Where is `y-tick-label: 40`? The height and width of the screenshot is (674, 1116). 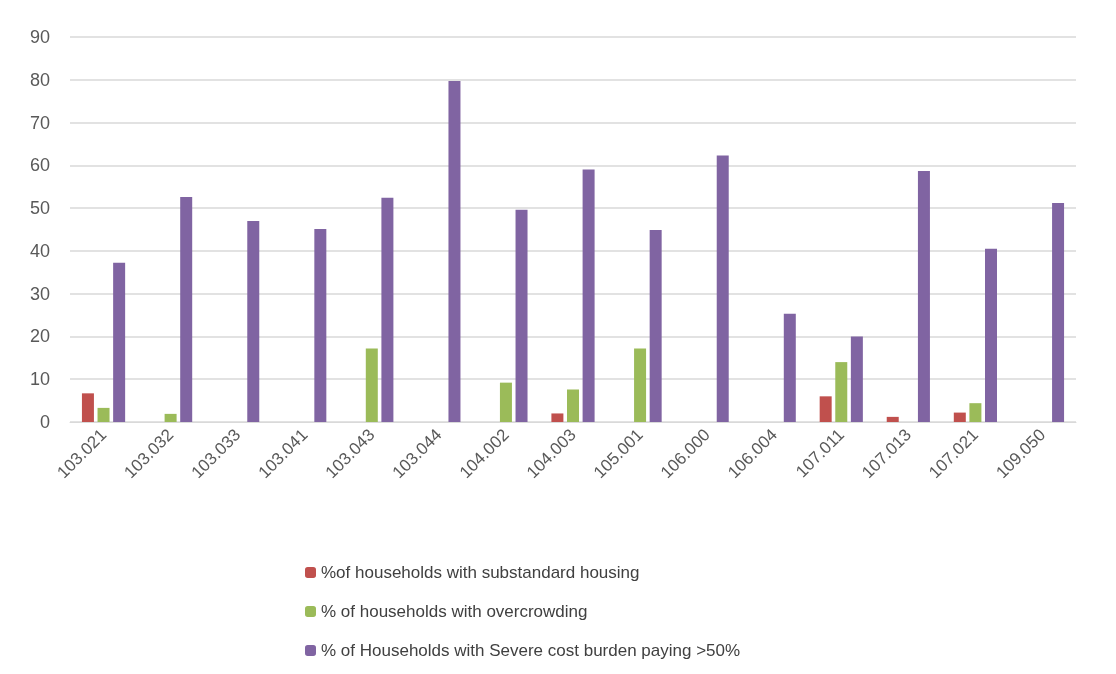
y-tick-label: 40 is located at coordinates (39, 250).